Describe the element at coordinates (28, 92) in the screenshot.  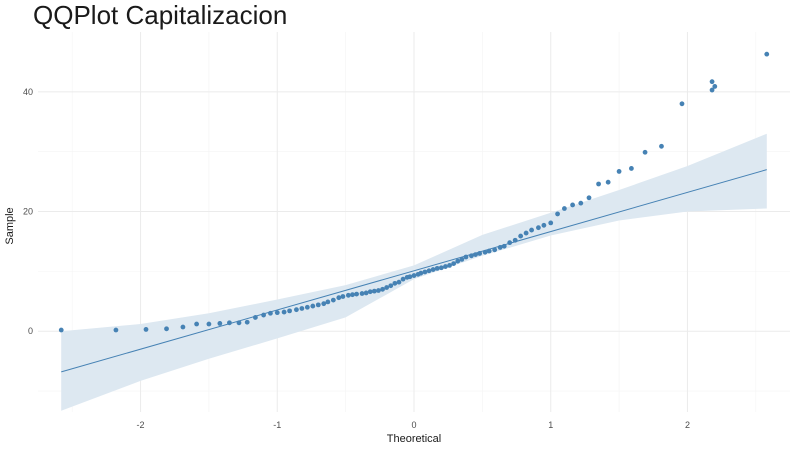
I see `y-tick-label: 40` at that location.